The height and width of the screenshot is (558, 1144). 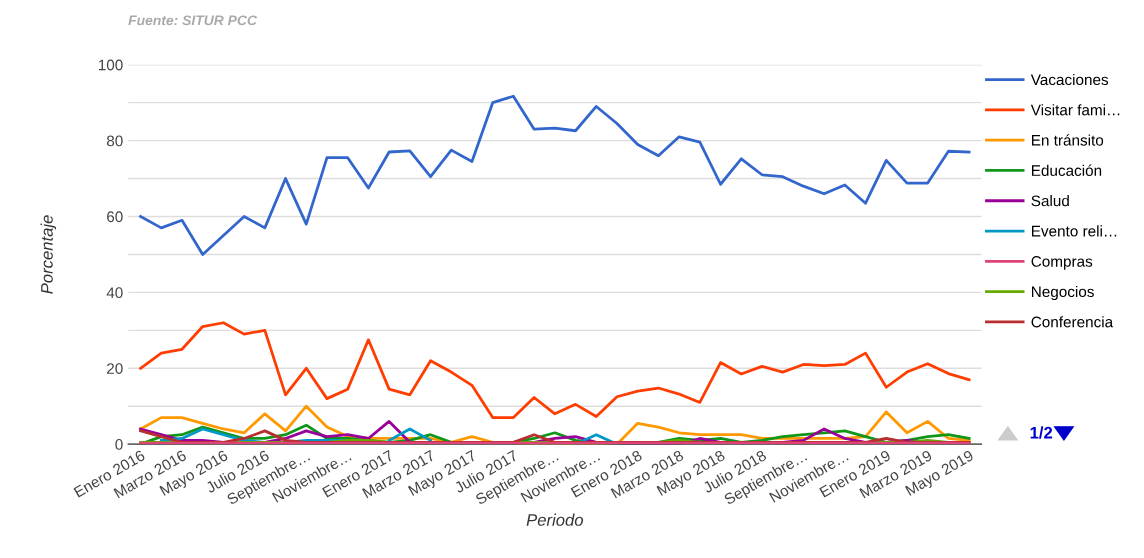 I want to click on y-tick-label: 100, so click(x=110, y=65).